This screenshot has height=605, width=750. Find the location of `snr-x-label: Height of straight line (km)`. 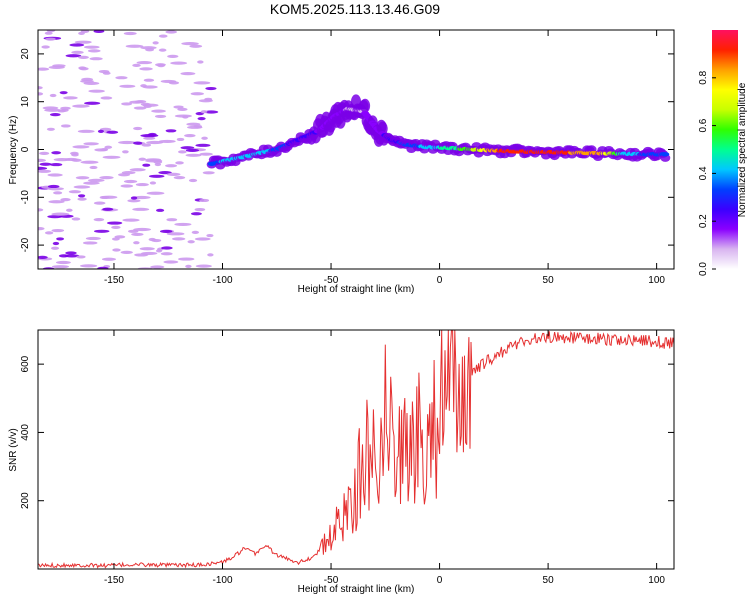

snr-x-label: Height of straight line (km) is located at coordinates (356, 589).